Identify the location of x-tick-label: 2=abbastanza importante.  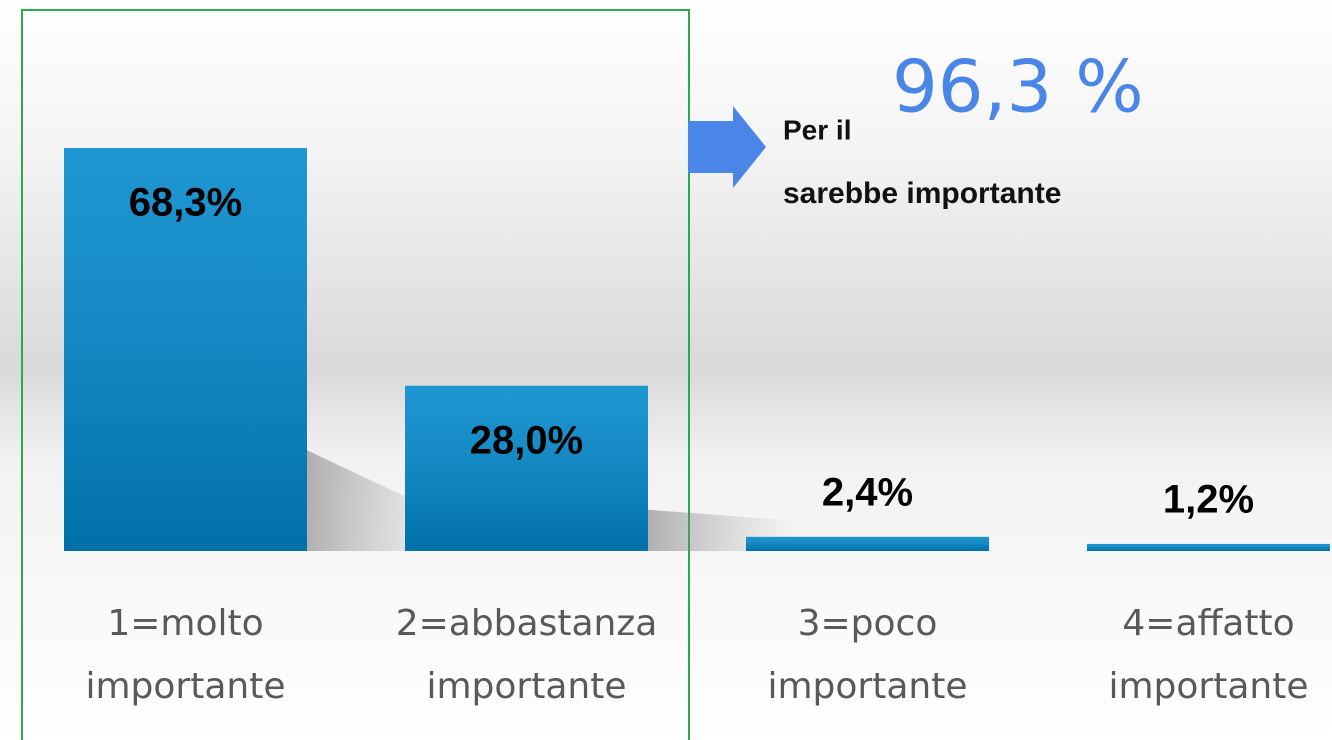
(527, 655).